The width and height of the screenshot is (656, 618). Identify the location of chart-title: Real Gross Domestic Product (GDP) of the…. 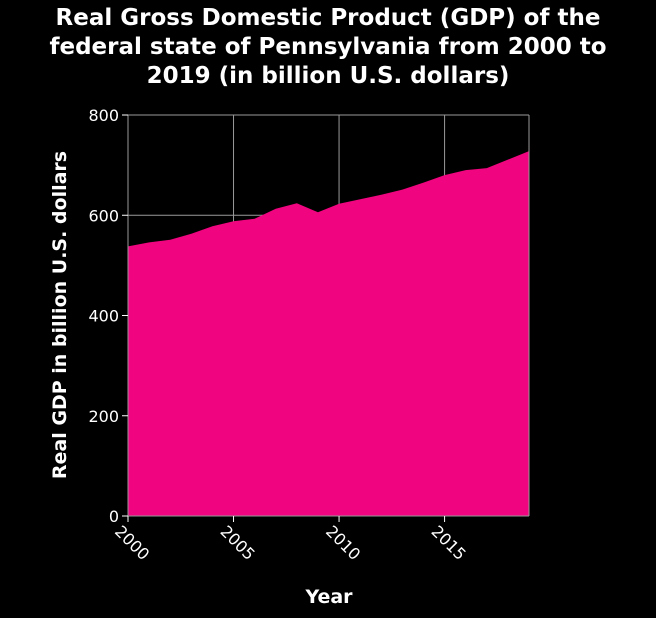
(328, 47).